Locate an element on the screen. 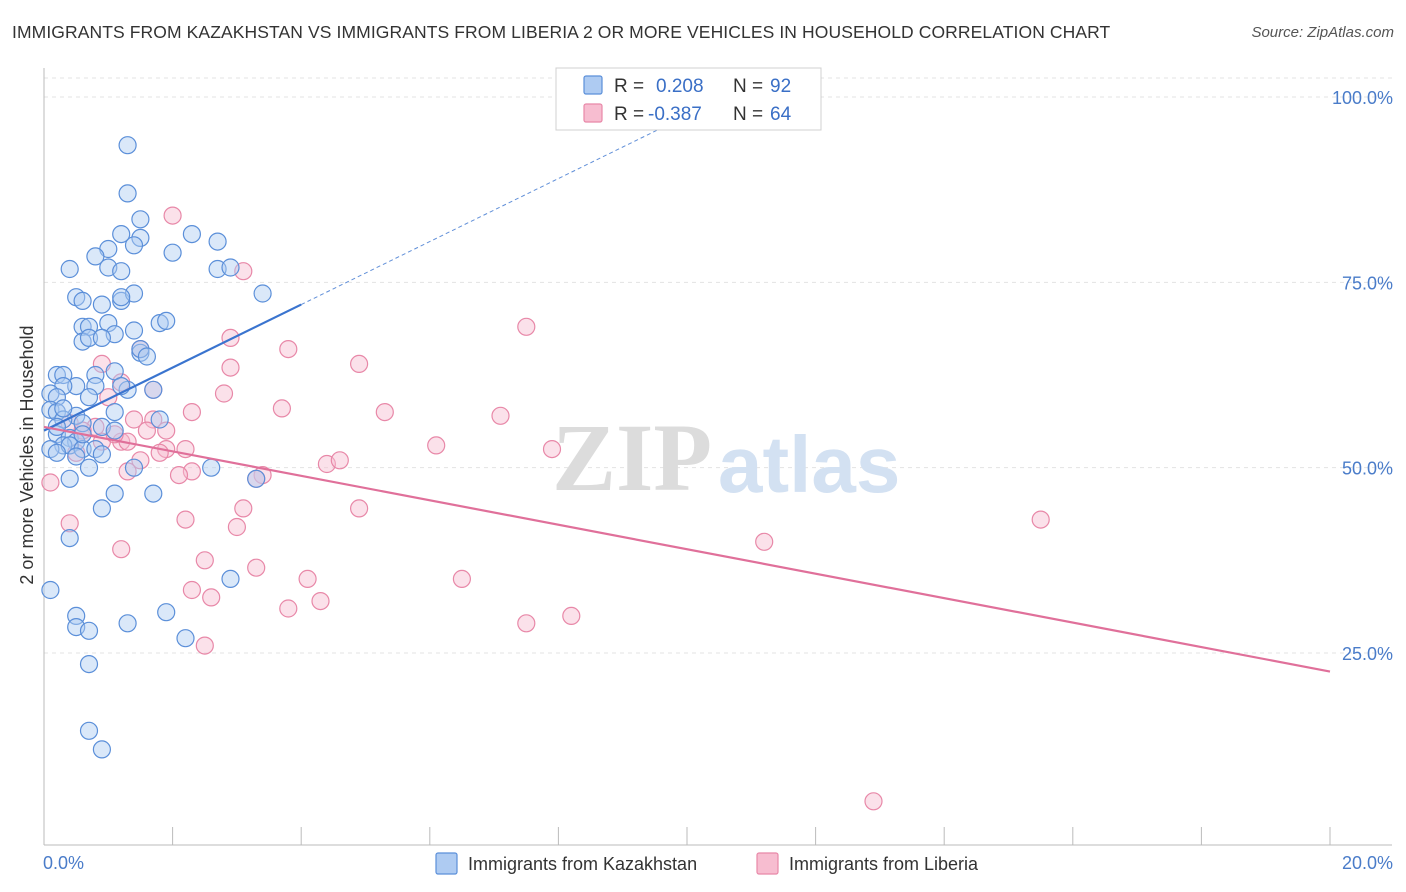  y-tick-label: 50.0% is located at coordinates (1367, 469).